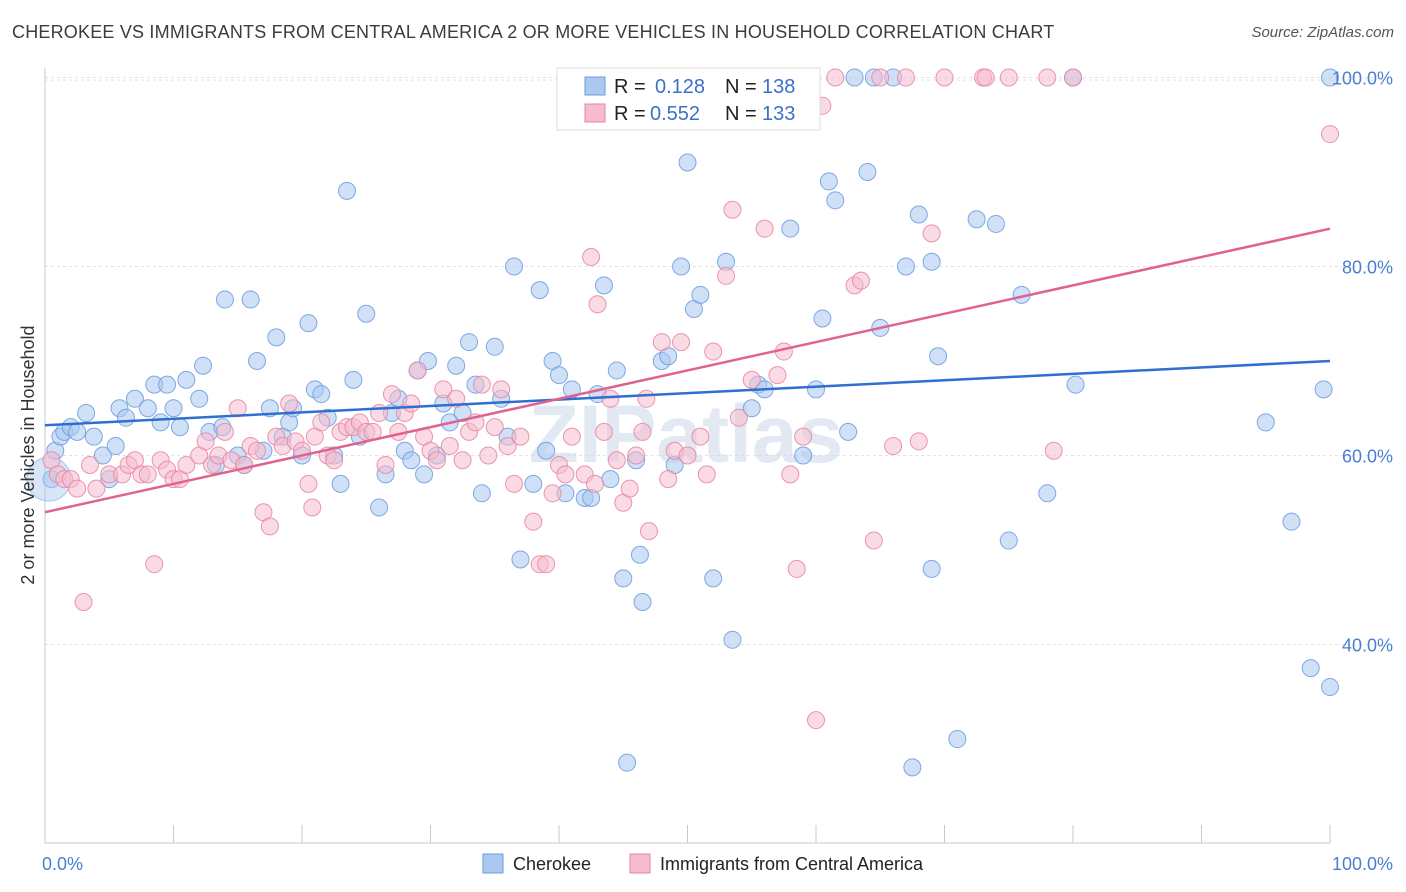  I want to click on legend-swatch-immigrants, so click(595, 113).